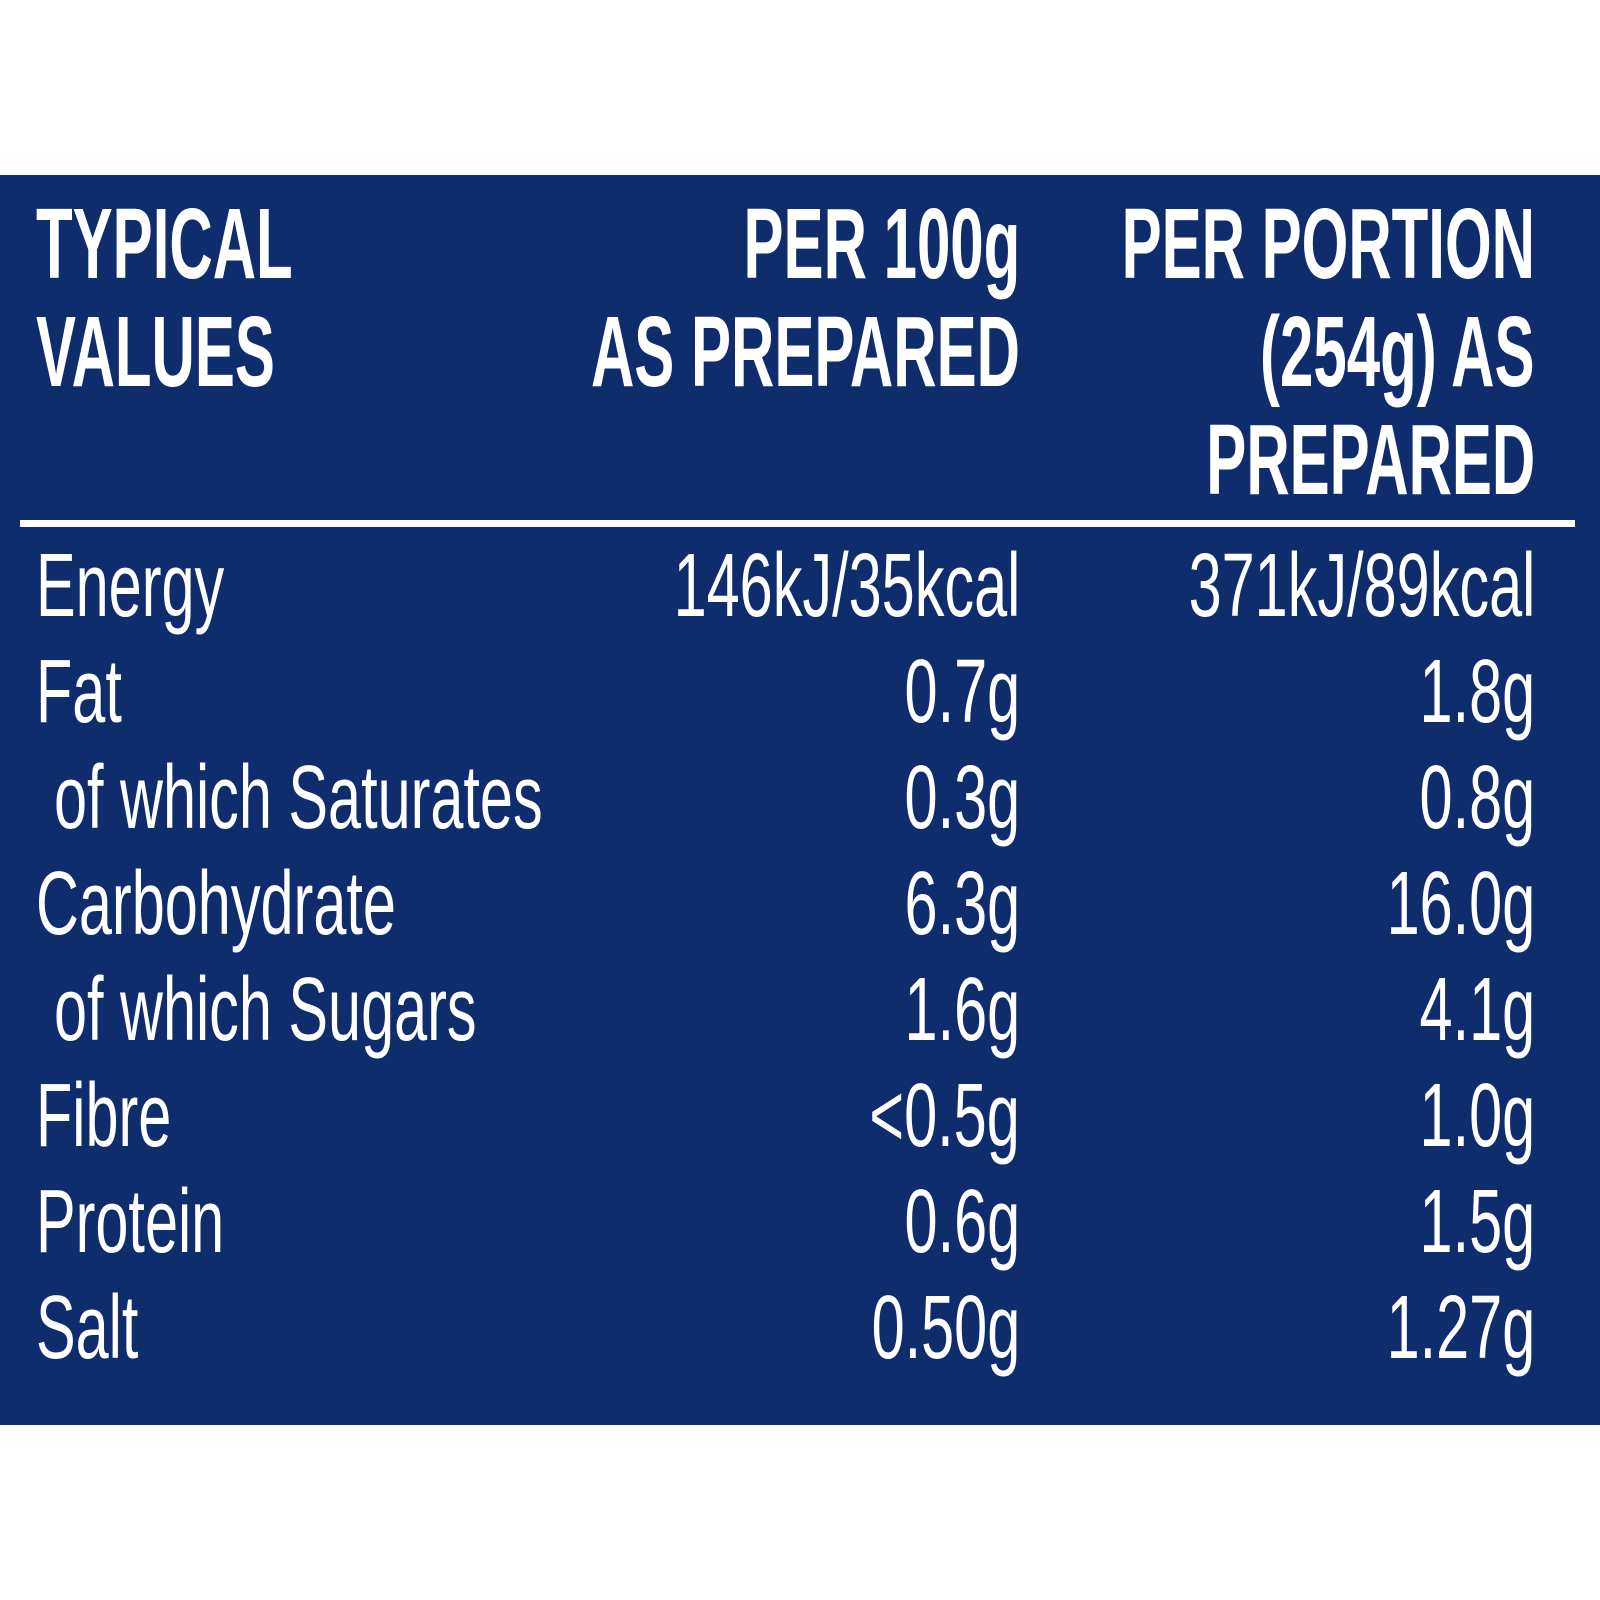 This screenshot has height=1600, width=1600. What do you see at coordinates (962, 904) in the screenshot?
I see `nutrient-value: 6.3g` at bounding box center [962, 904].